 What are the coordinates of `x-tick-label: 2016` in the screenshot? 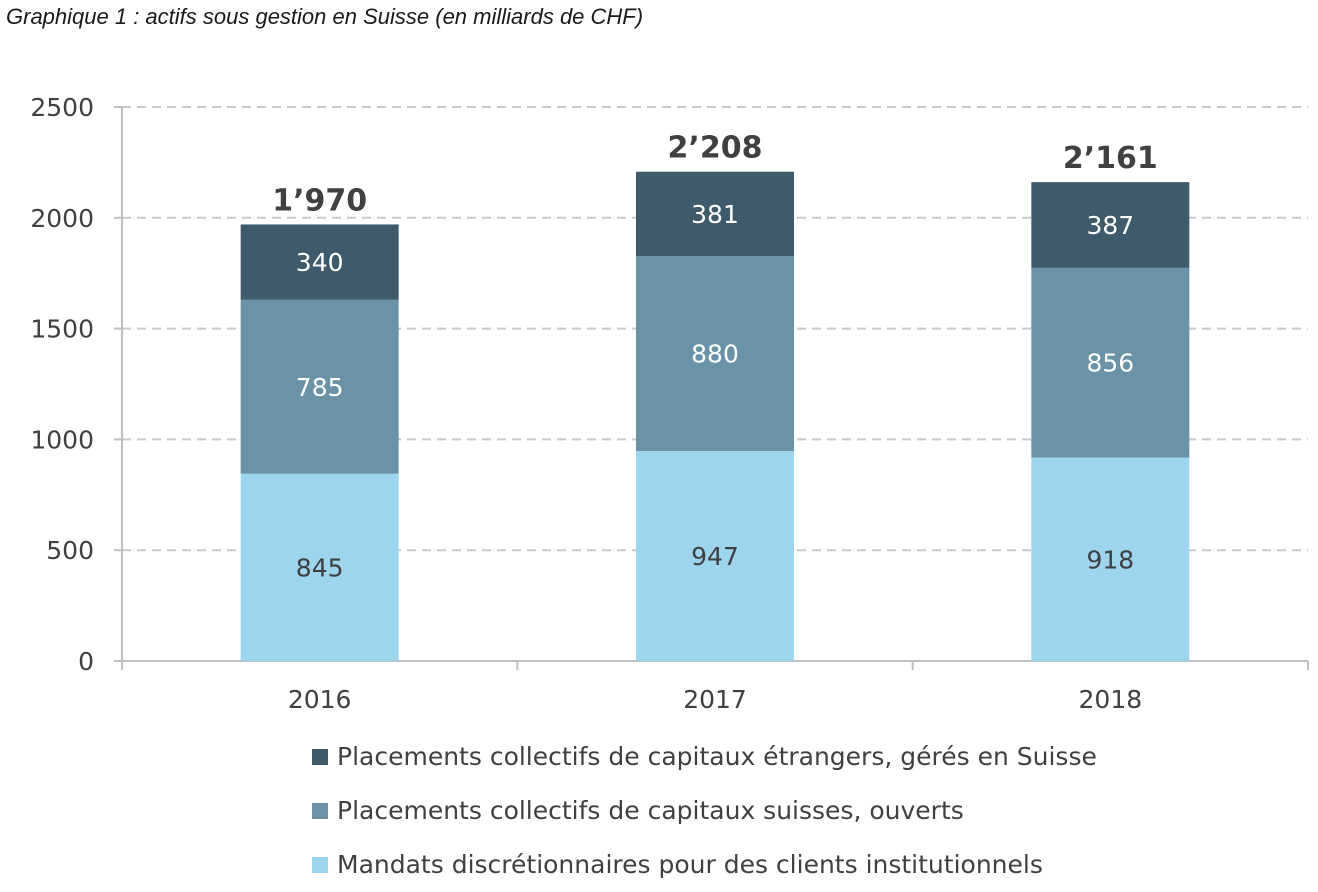 It's located at (320, 699).